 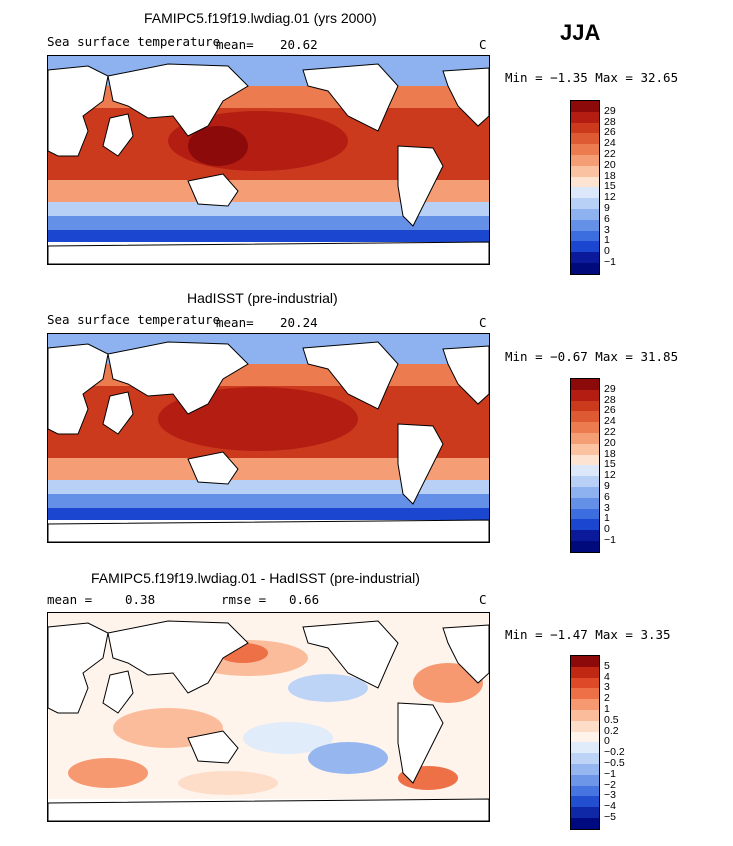 What do you see at coordinates (610, 421) in the screenshot?
I see `colorbar-tick-label: 24` at bounding box center [610, 421].